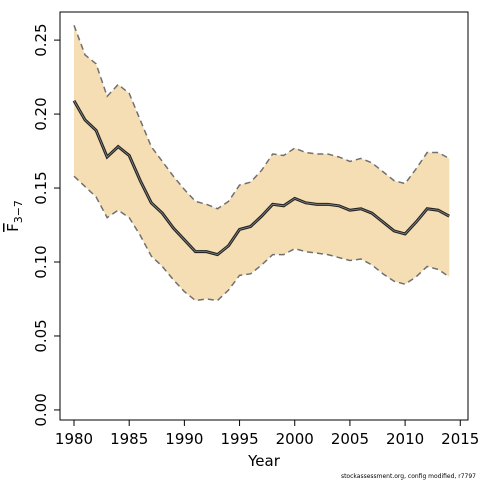 The height and width of the screenshot is (480, 480). Describe the element at coordinates (295, 439) in the screenshot. I see `x-tick-label: 2000` at that location.